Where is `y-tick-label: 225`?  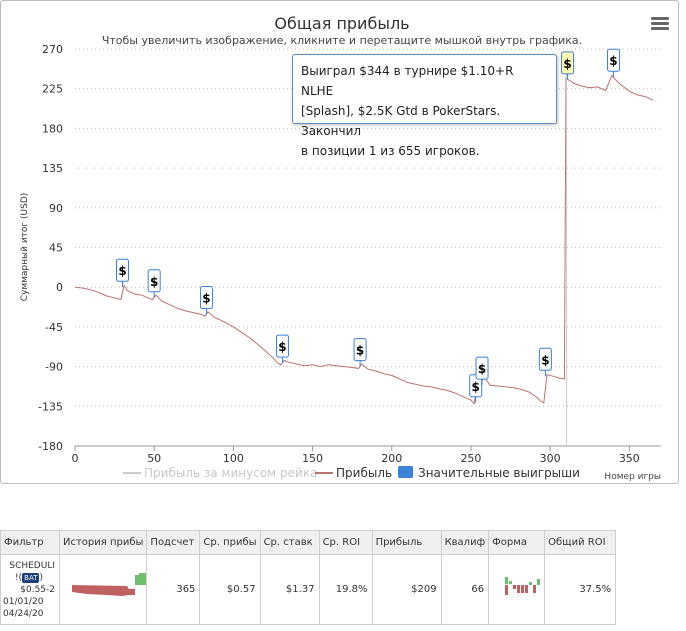 y-tick-label: 225 is located at coordinates (52, 89).